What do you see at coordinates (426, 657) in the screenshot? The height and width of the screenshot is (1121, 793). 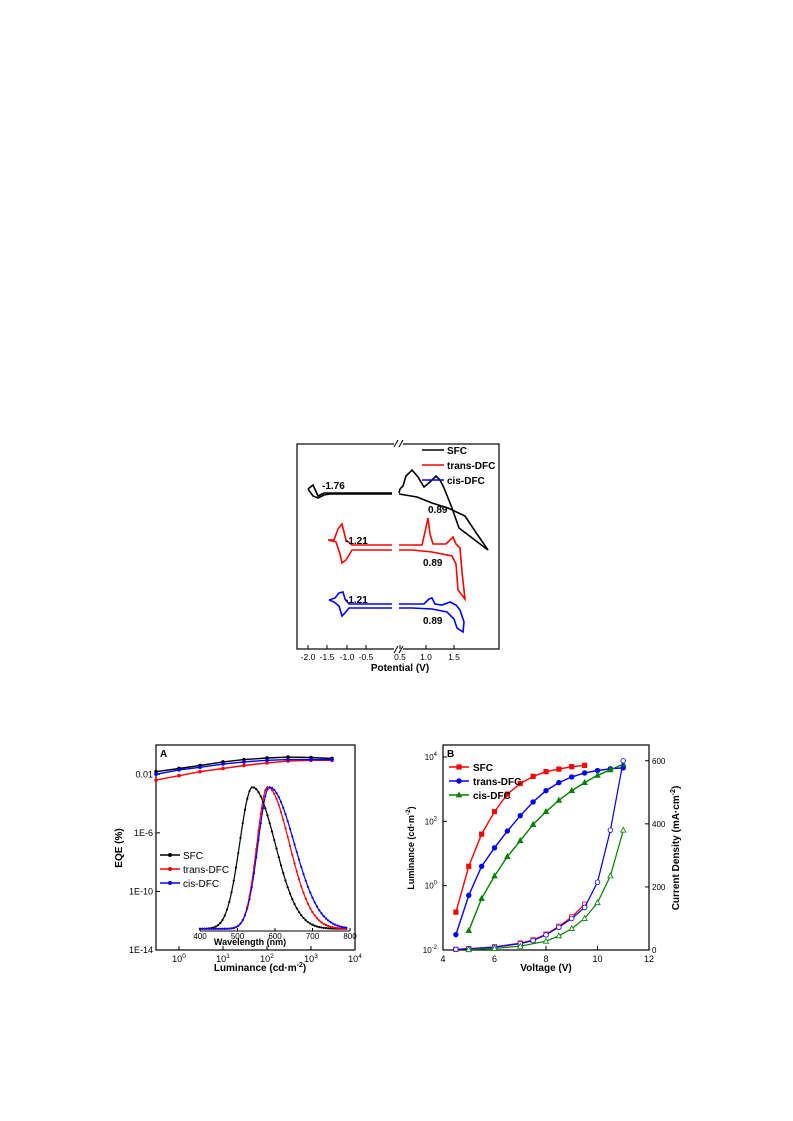 I see `cv-x-tick-label: 1.0` at bounding box center [426, 657].